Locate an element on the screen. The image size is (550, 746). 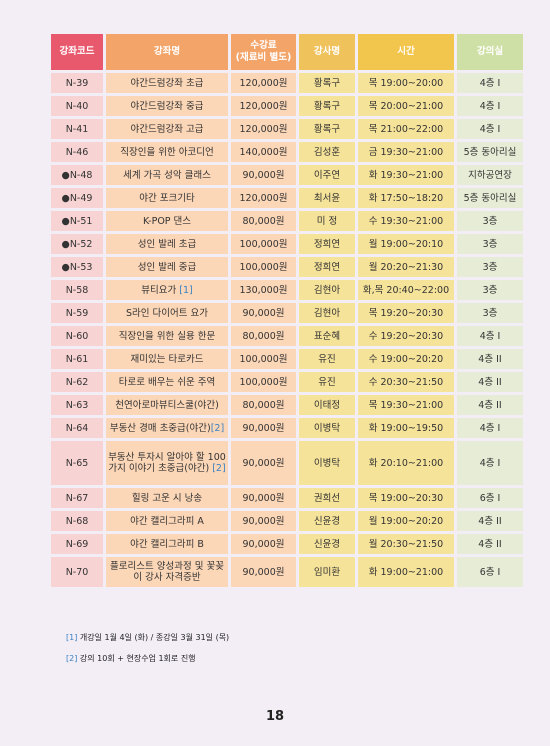
cell-fee: 130,000원 is located at coordinates (263, 290).